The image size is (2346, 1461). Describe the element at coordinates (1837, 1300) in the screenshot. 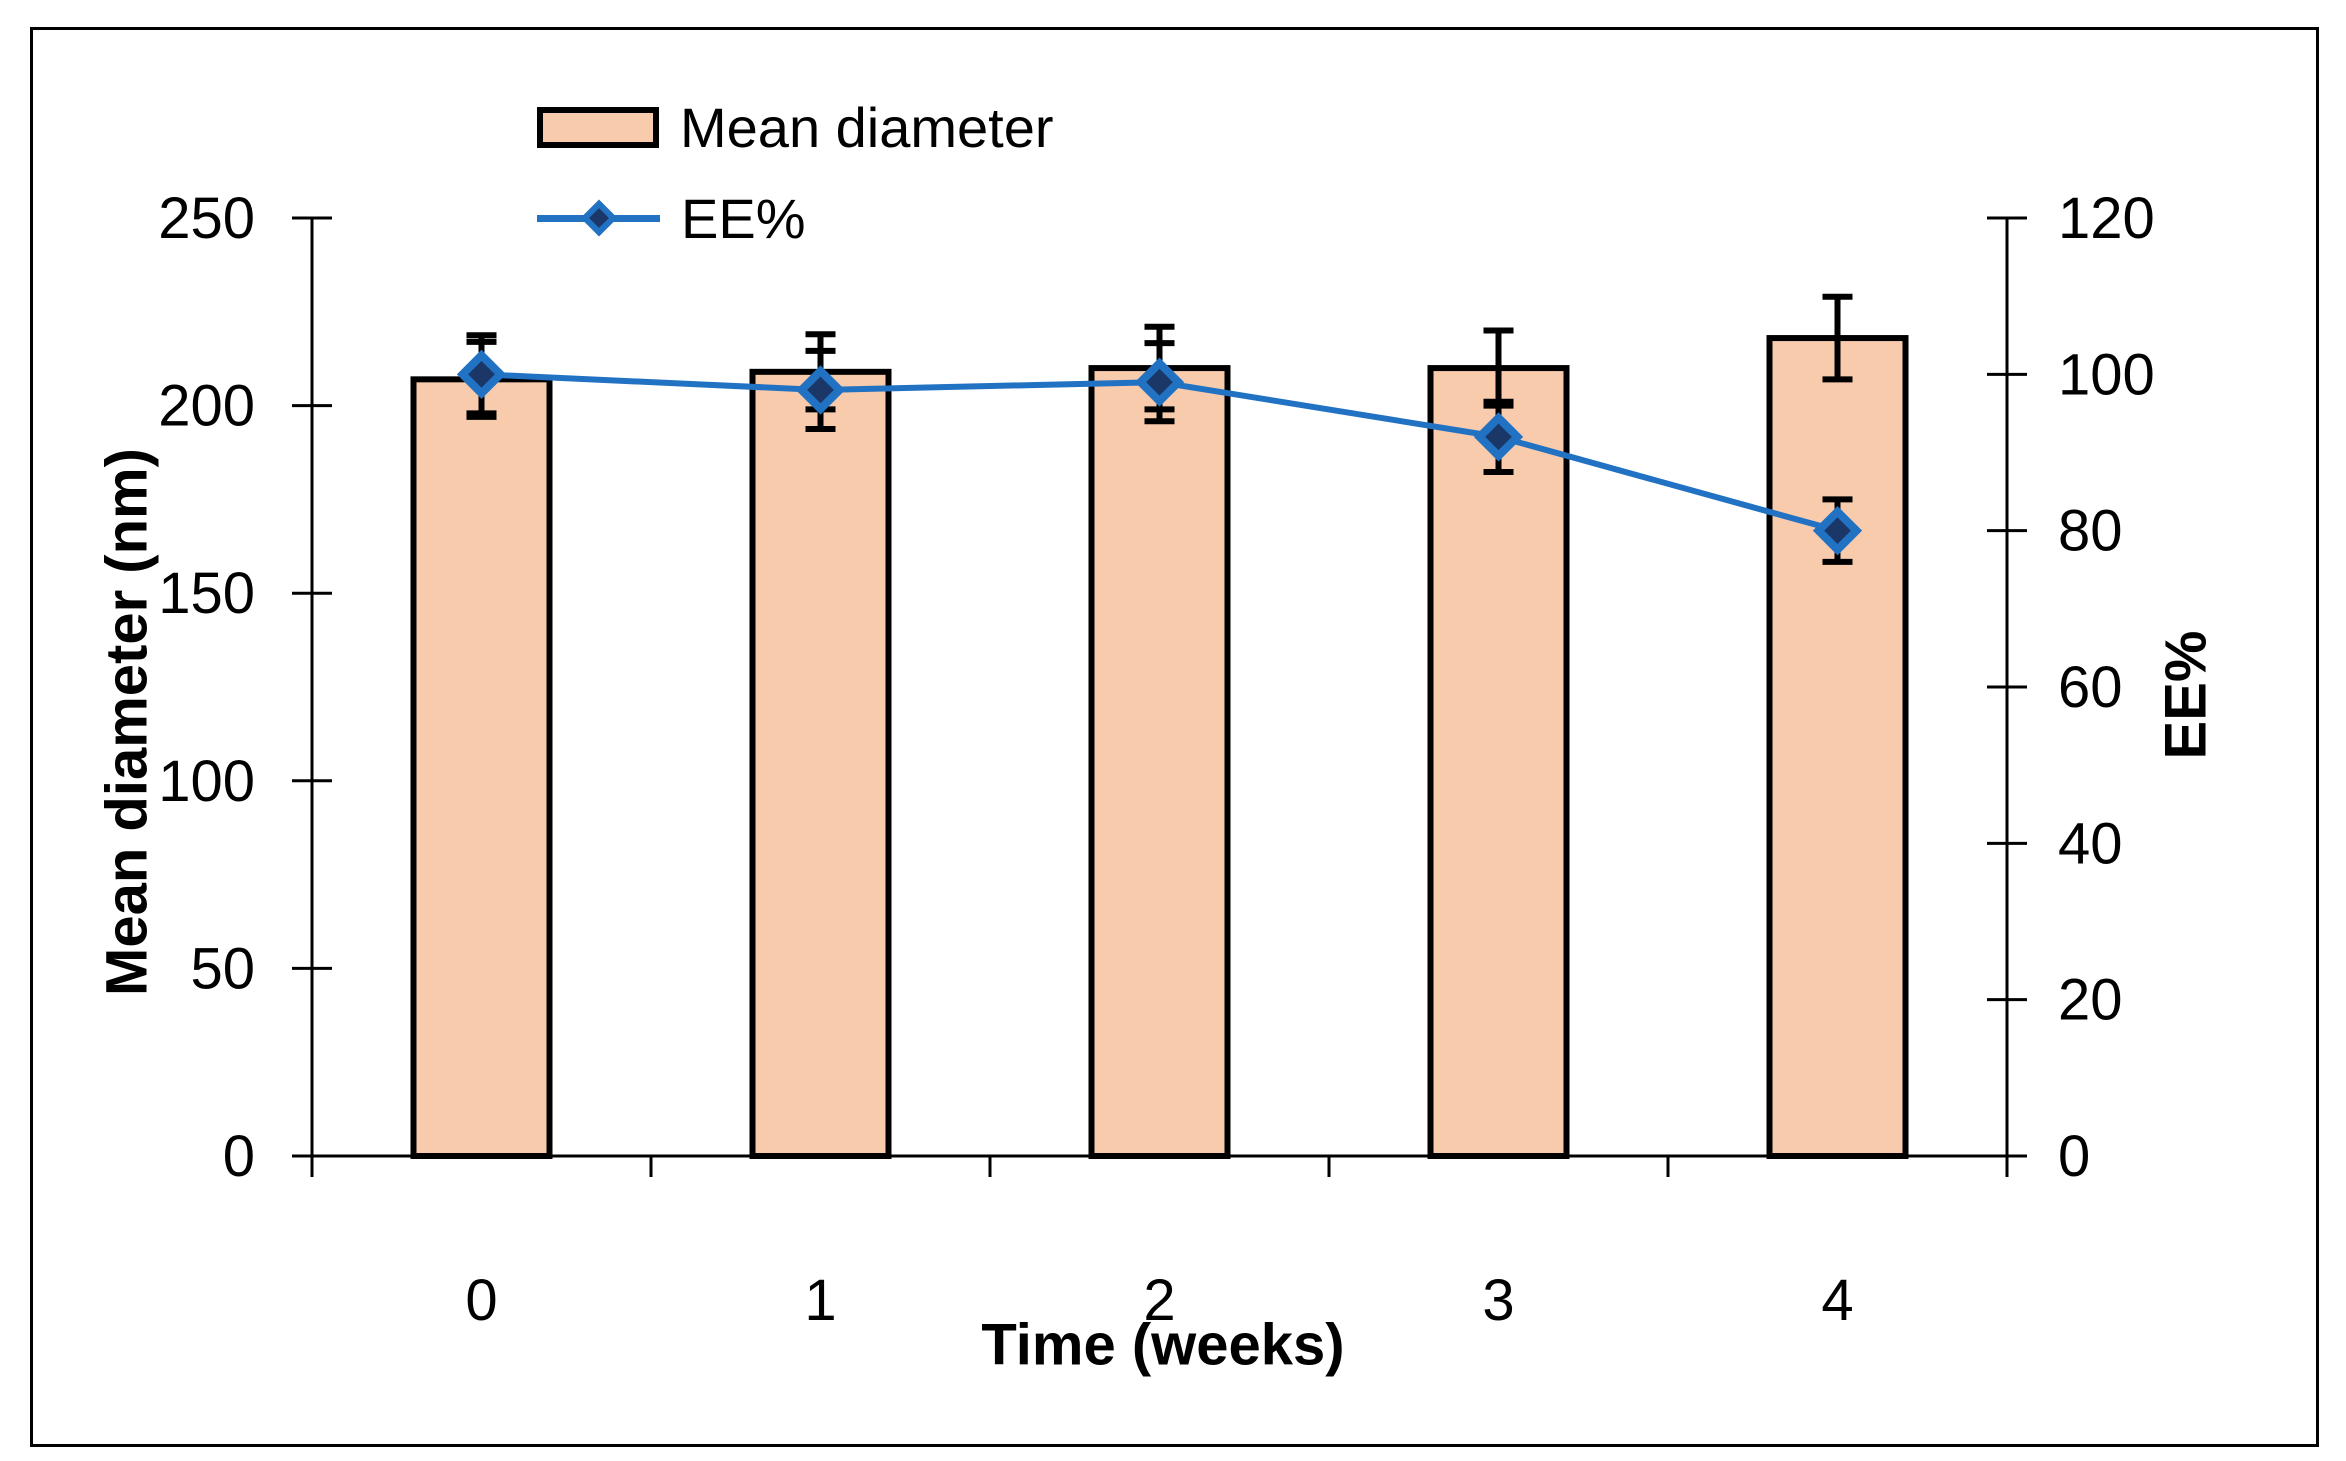

I see `x-tick-label: 4` at that location.